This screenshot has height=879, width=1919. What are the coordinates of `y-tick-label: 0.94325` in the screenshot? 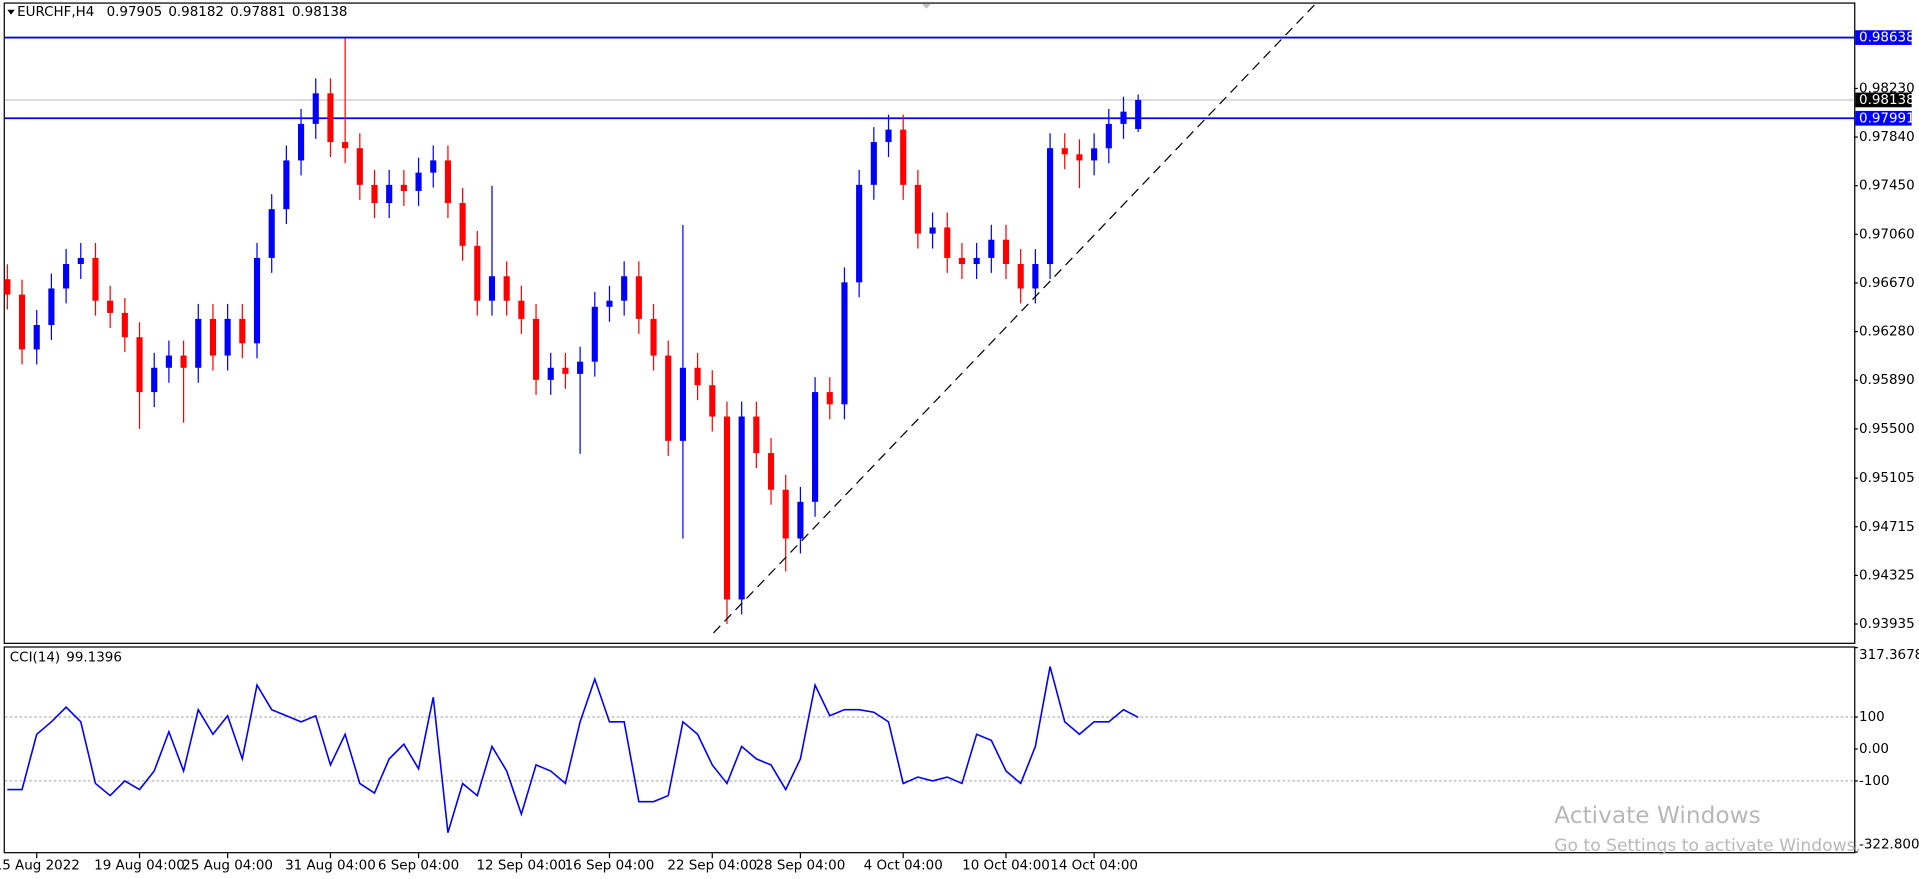 It's located at (1887, 575).